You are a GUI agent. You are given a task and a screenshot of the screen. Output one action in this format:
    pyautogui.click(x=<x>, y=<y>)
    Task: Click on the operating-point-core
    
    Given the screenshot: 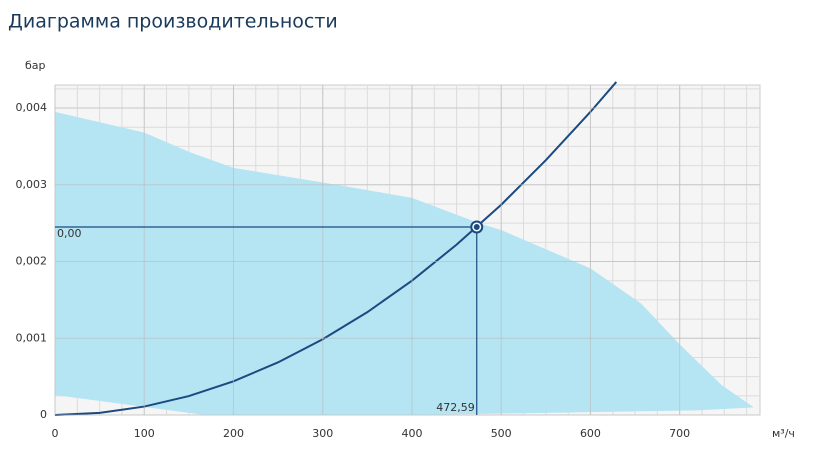 What is the action you would take?
    pyautogui.click(x=476, y=226)
    